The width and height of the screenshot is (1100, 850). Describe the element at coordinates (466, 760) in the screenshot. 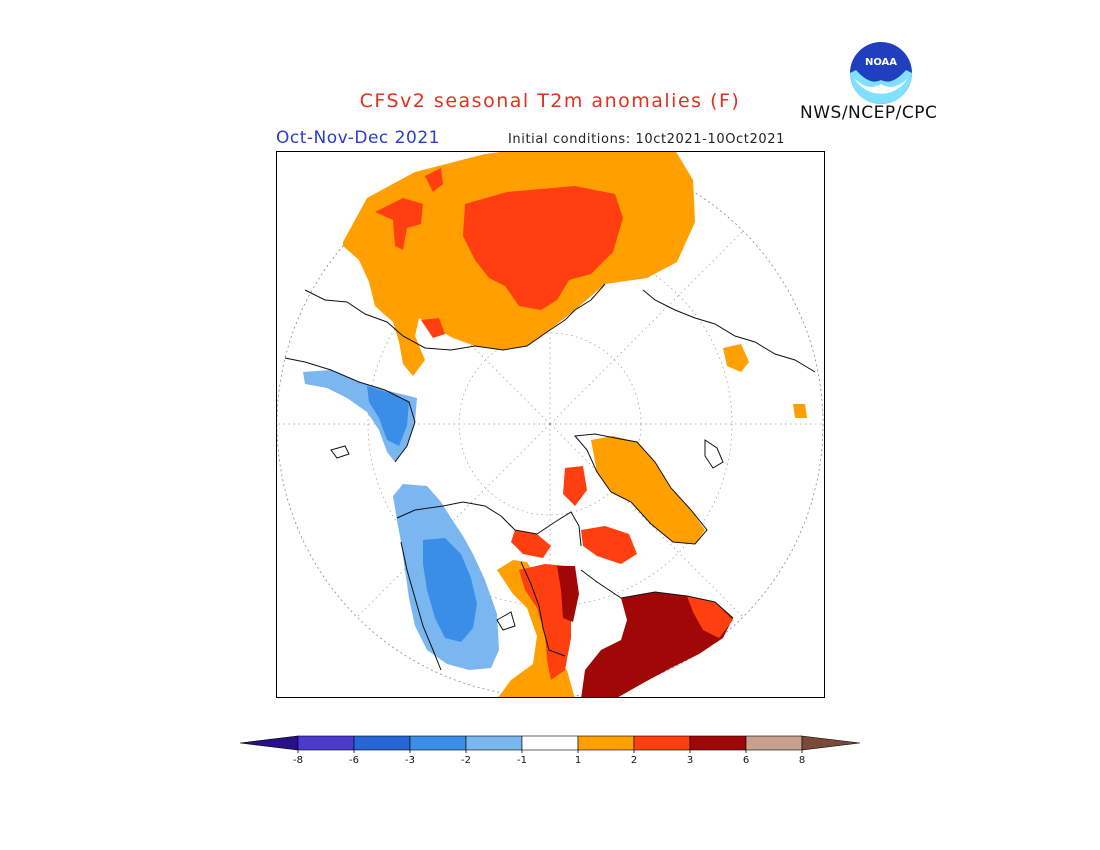

I see `colorbar-tick-label: -2` at that location.